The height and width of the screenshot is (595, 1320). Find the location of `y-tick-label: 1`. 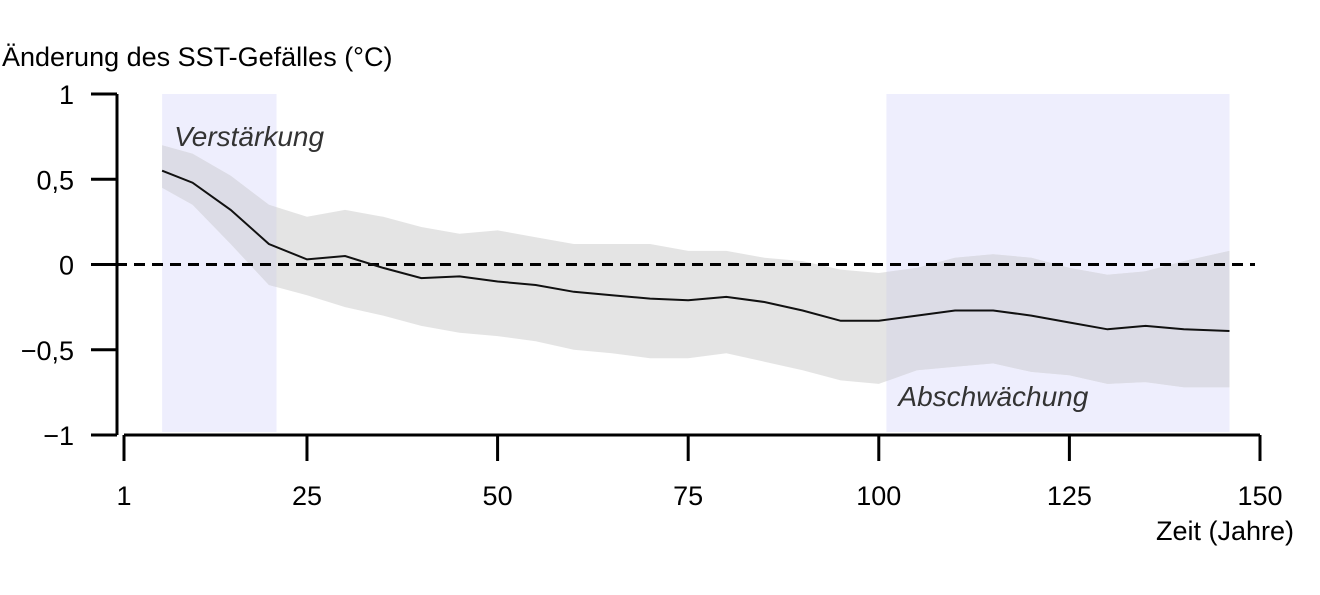

y-tick-label: 1 is located at coordinates (66, 95).